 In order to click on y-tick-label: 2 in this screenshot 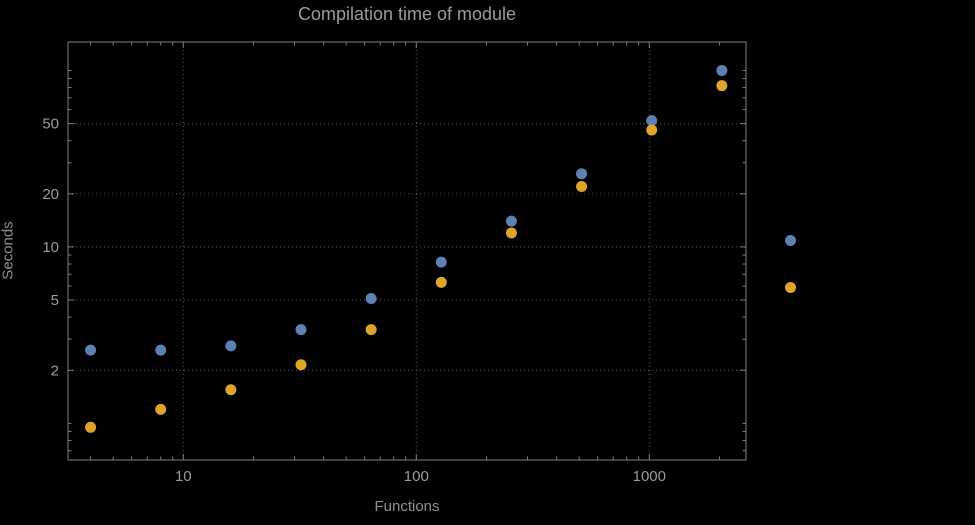, I will do `click(55, 370)`.